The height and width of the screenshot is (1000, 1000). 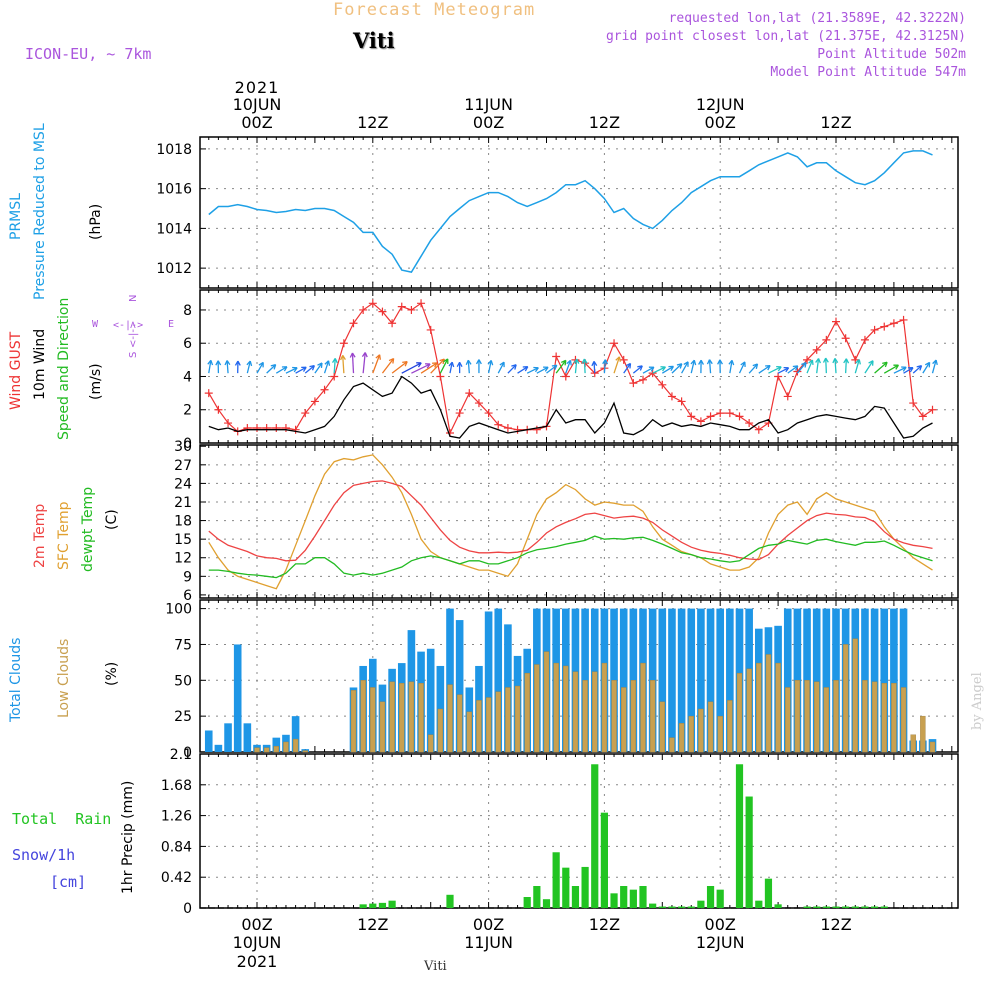 I want to click on ytick-label-clouds: 25, so click(x=183, y=717).